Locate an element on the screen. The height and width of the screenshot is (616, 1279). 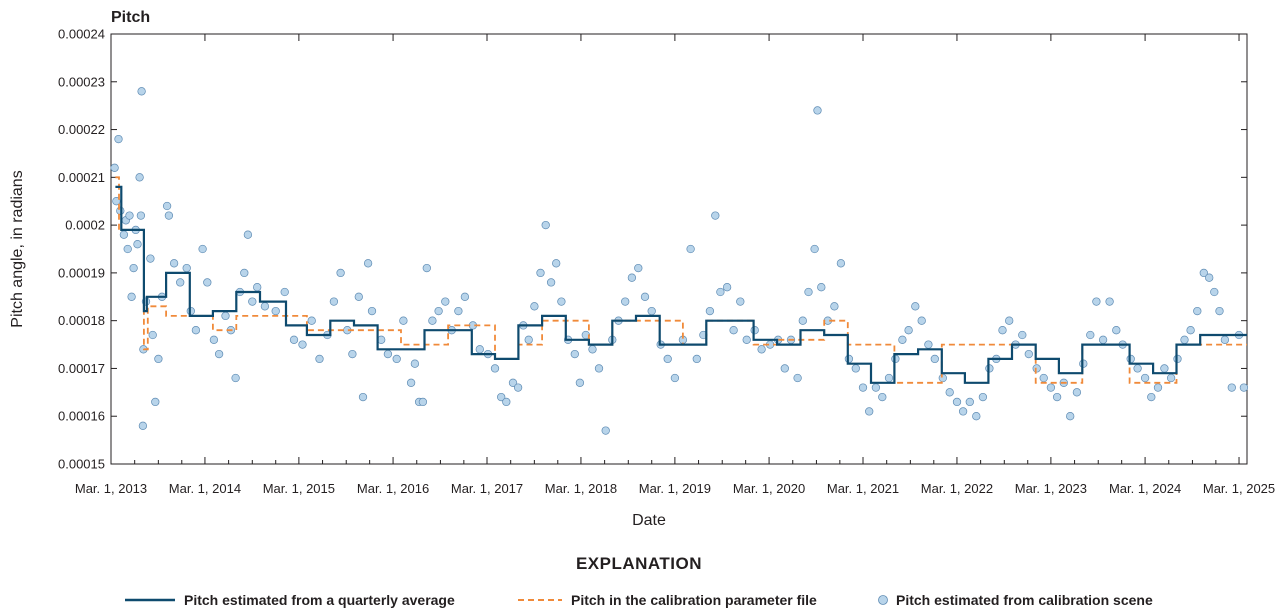
y-tick-label: 0.00015 is located at coordinates (81, 464).